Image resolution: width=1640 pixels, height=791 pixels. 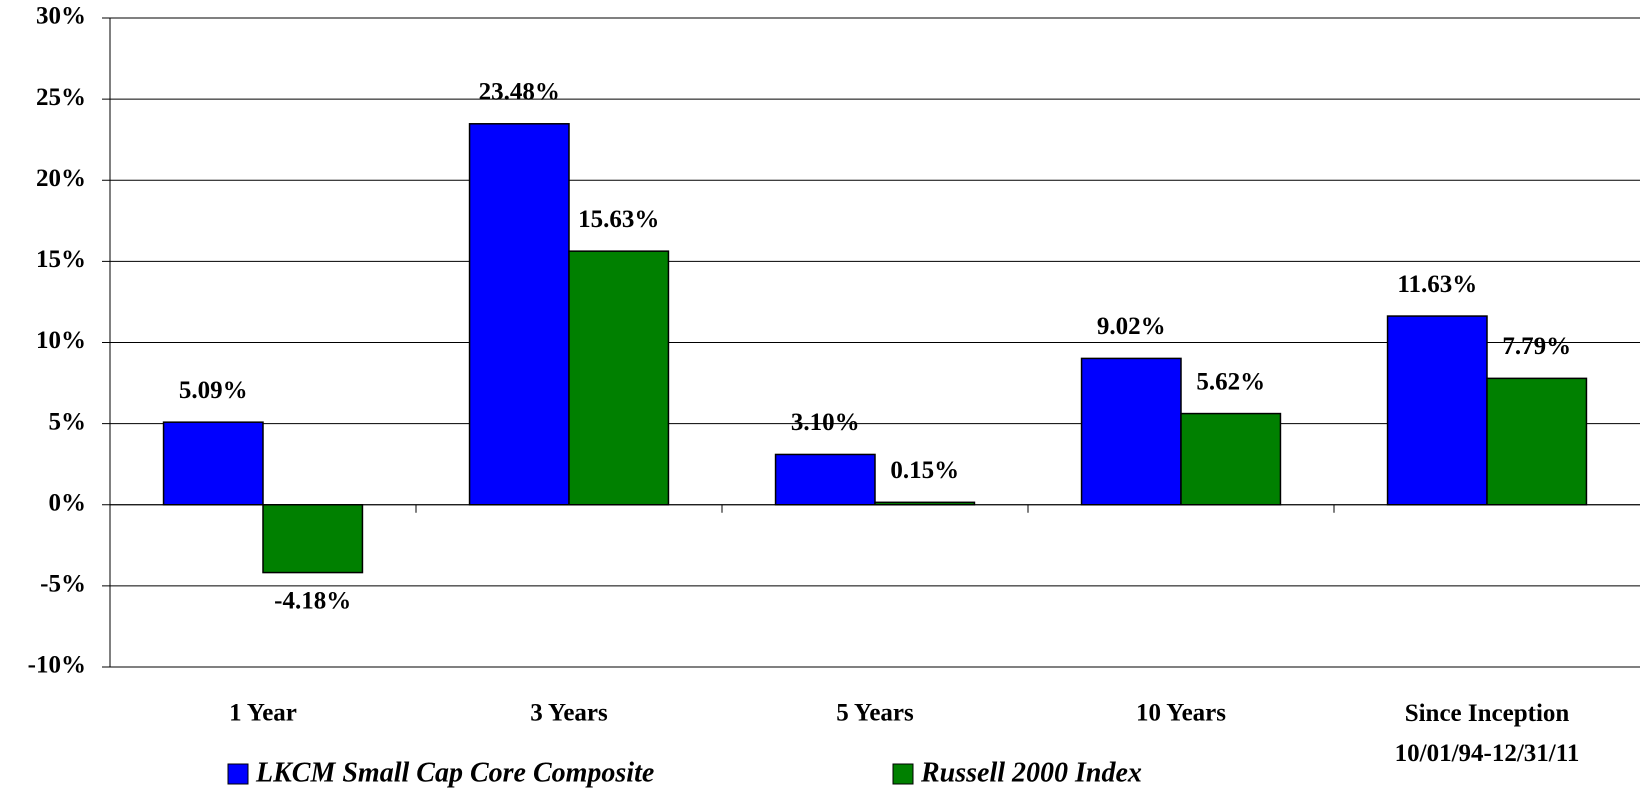 I want to click on y-tick-label: 30%, so click(x=61, y=16).